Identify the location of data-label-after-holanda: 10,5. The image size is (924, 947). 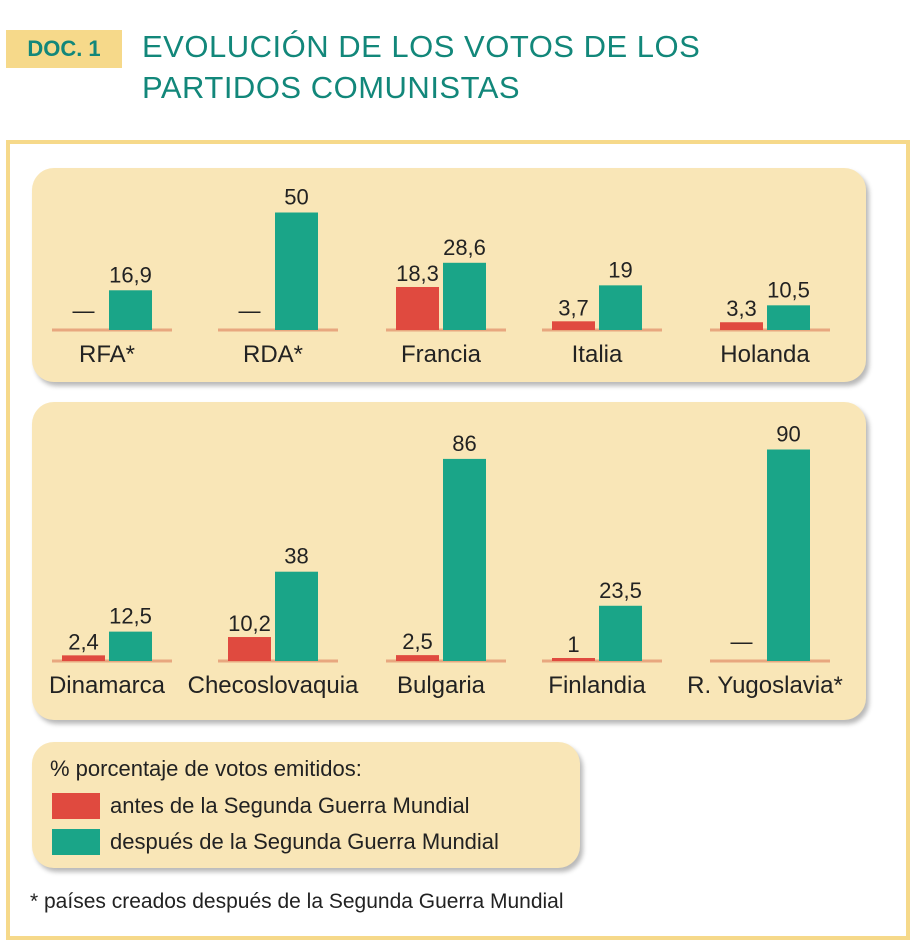
(788, 289).